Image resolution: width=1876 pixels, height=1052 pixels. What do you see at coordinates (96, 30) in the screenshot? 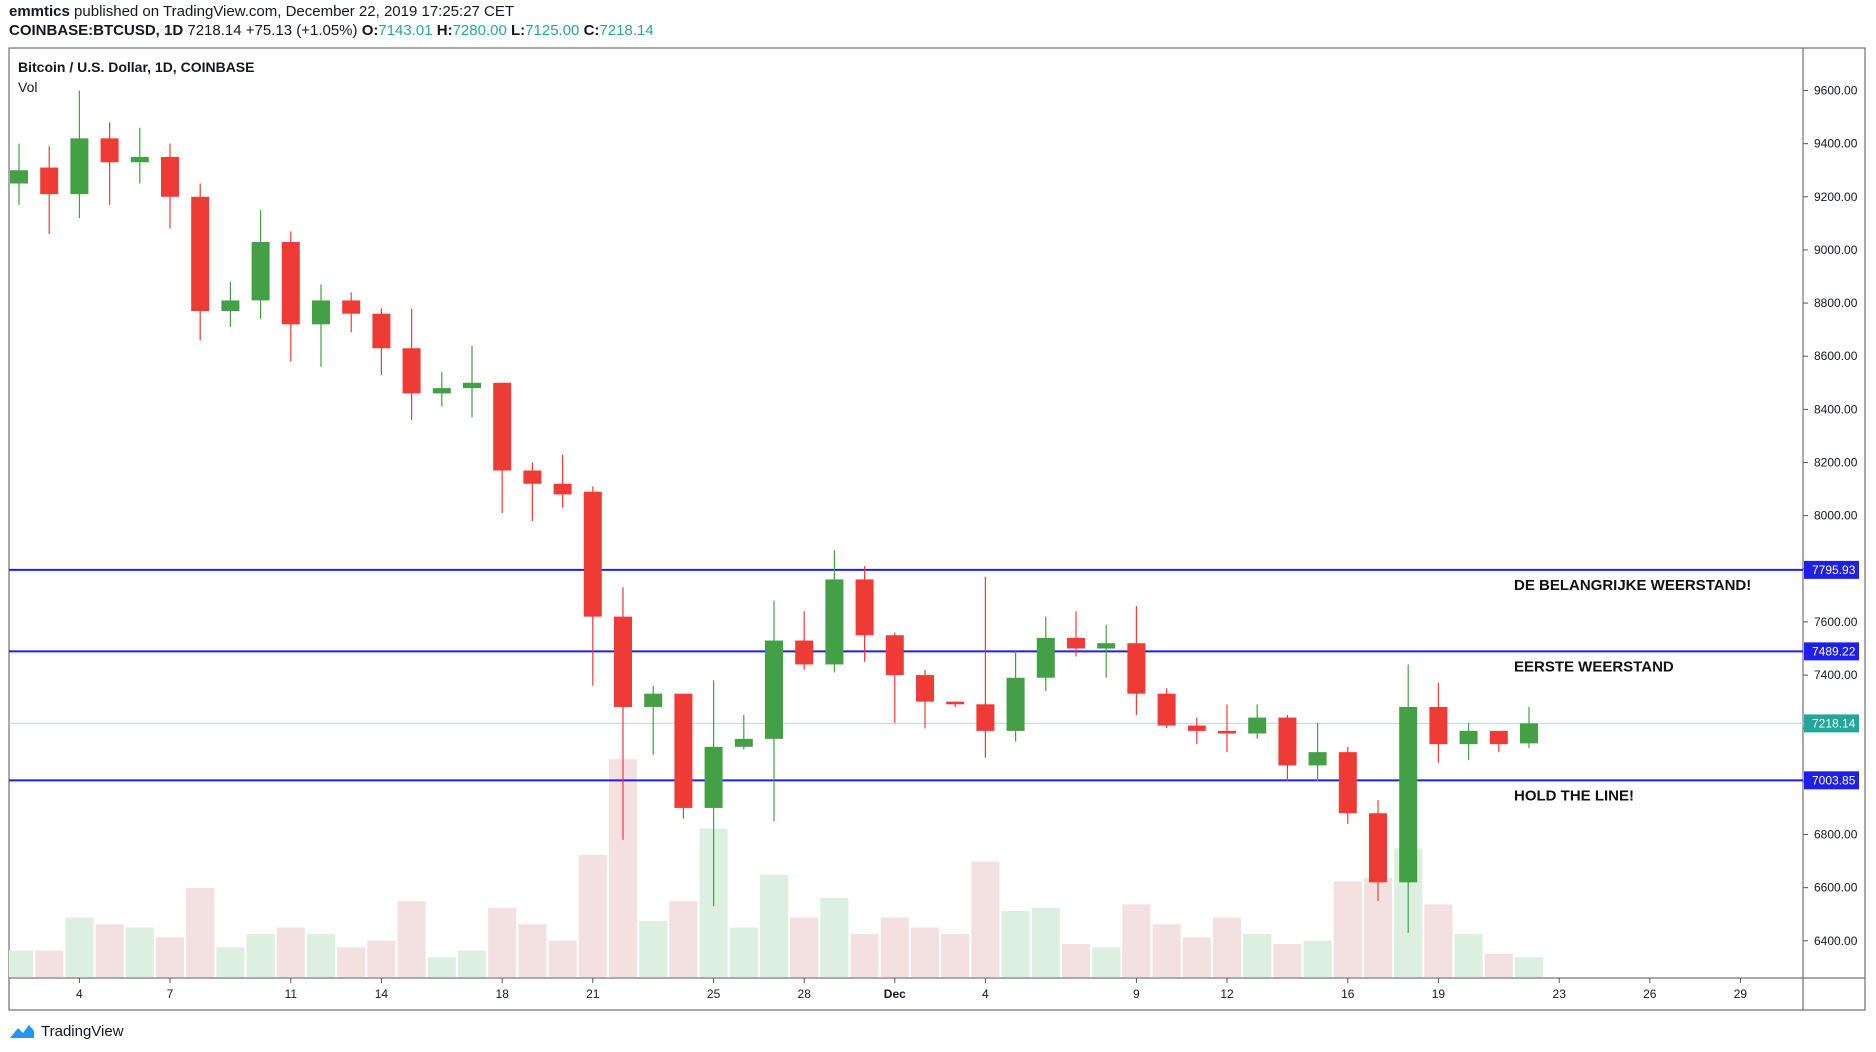
I see `symbol-label: COINBASE:BTCUSD, 1D` at bounding box center [96, 30].